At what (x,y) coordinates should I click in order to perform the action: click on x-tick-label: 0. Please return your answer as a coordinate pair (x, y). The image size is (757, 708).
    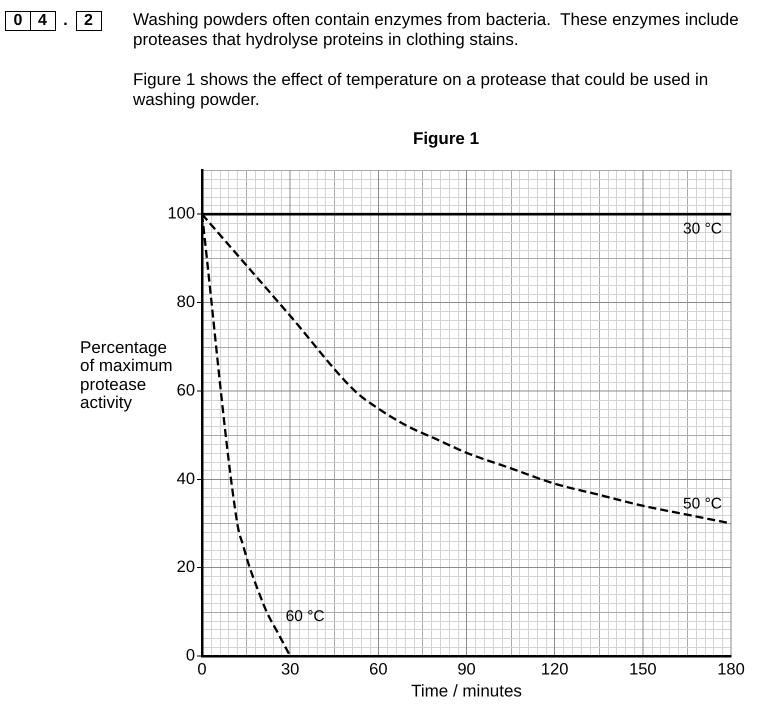
    Looking at the image, I should click on (202, 669).